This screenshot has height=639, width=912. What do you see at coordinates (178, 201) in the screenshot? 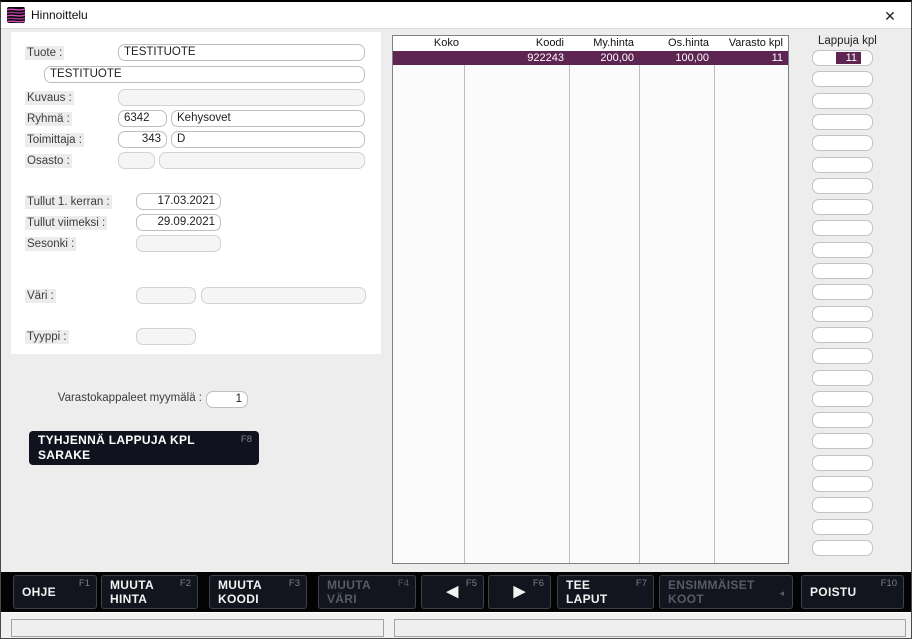
I see `tullut-ensimmainen-input: 17.03.2021` at bounding box center [178, 201].